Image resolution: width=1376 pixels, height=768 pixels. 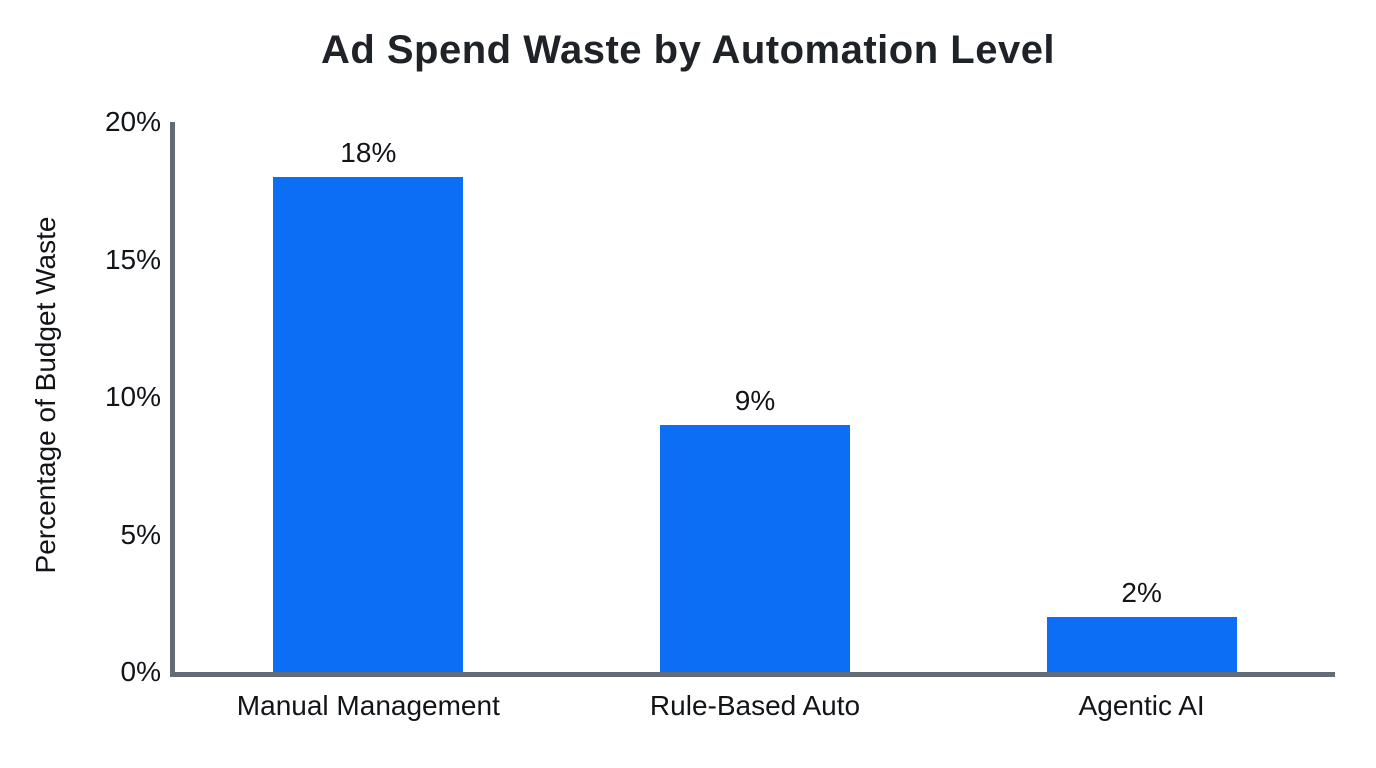 What do you see at coordinates (1141, 624) in the screenshot?
I see `bar-2: 2%` at bounding box center [1141, 624].